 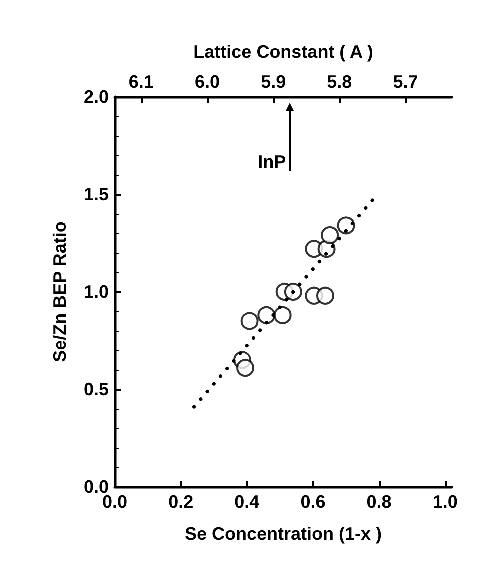 I want to click on x2-tick-label: 6.1, so click(x=141, y=82).